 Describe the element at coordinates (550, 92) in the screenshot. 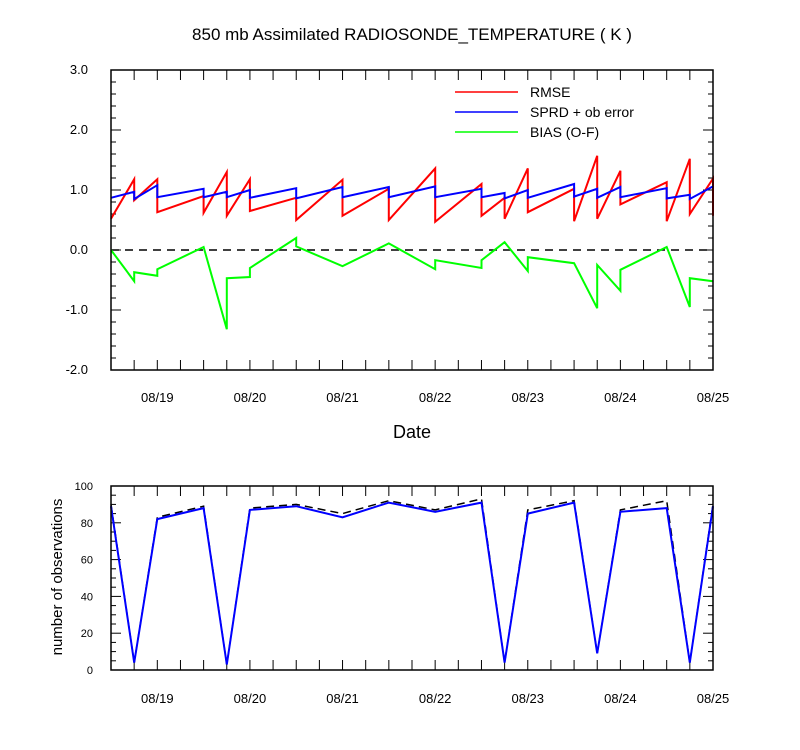

I see `legend-label-rmse: RMSE` at that location.